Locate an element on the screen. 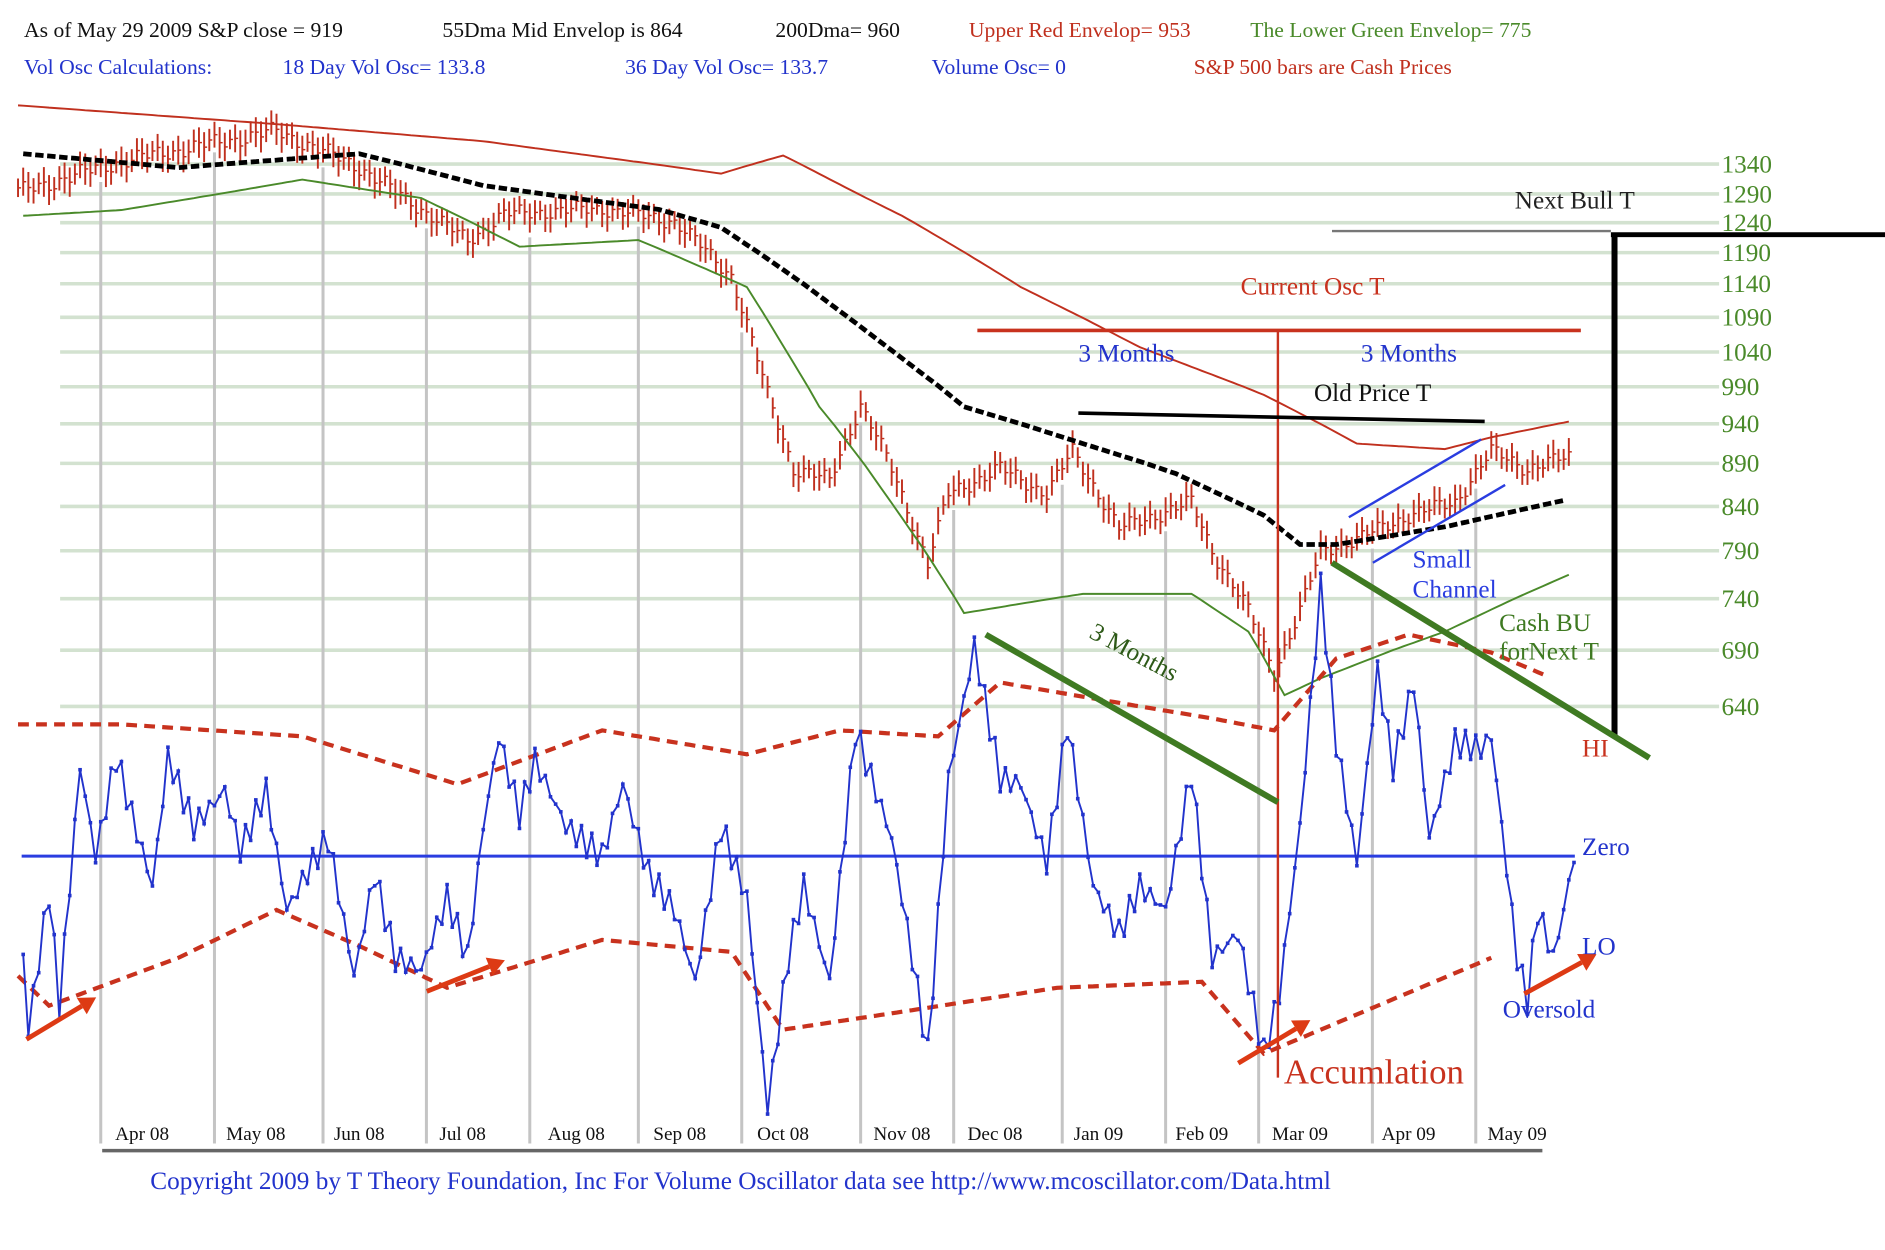 Image resolution: width=1885 pixels, height=1250 pixels. small-channel-label-2: Channel is located at coordinates (1455, 590).